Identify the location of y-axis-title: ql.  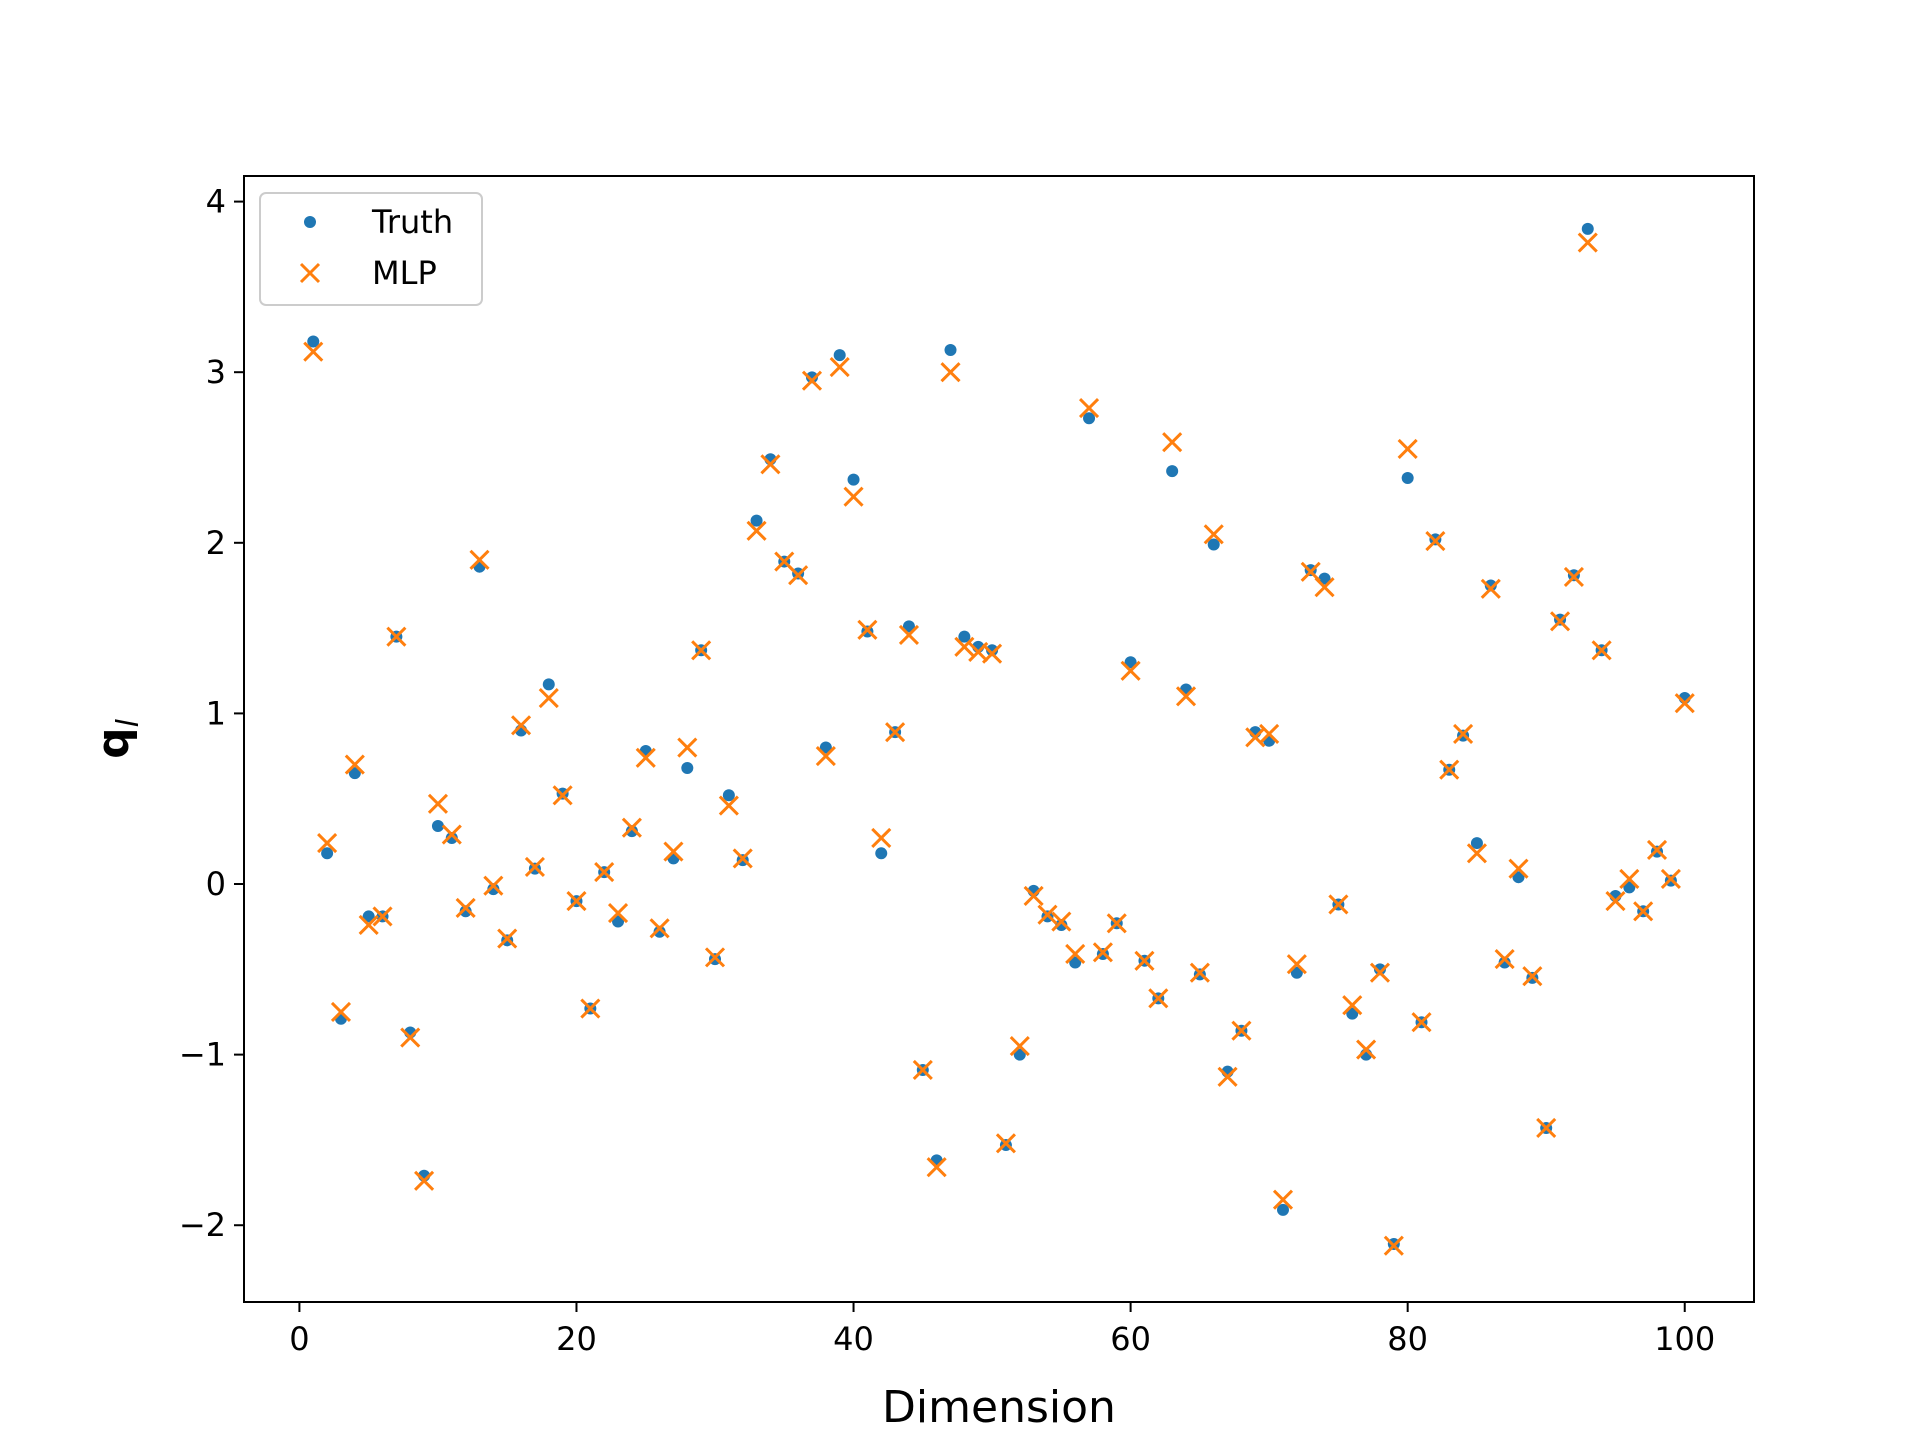
(117, 738).